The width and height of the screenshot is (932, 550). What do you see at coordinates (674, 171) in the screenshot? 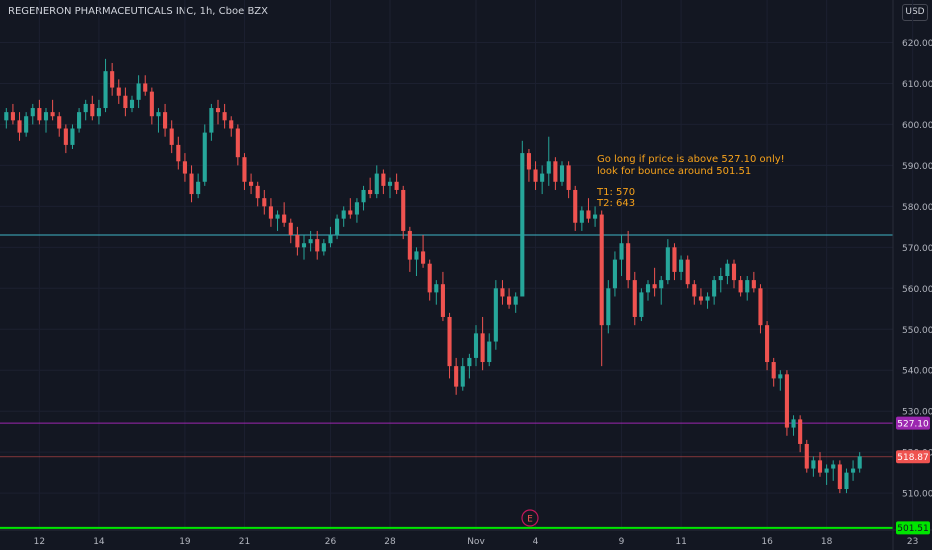
I see `annotation-note-line2: look for bounce around 501.51` at bounding box center [674, 171].